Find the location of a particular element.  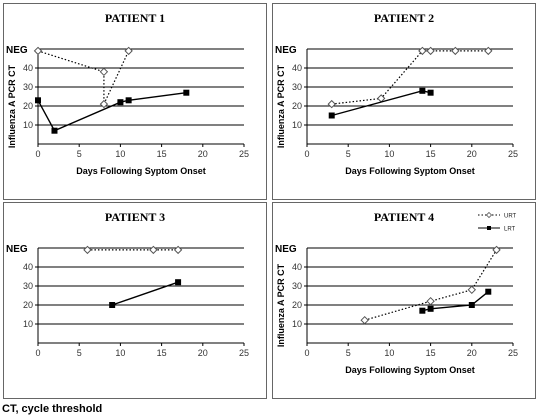

legend-label-lrt: LRT is located at coordinates (510, 230).